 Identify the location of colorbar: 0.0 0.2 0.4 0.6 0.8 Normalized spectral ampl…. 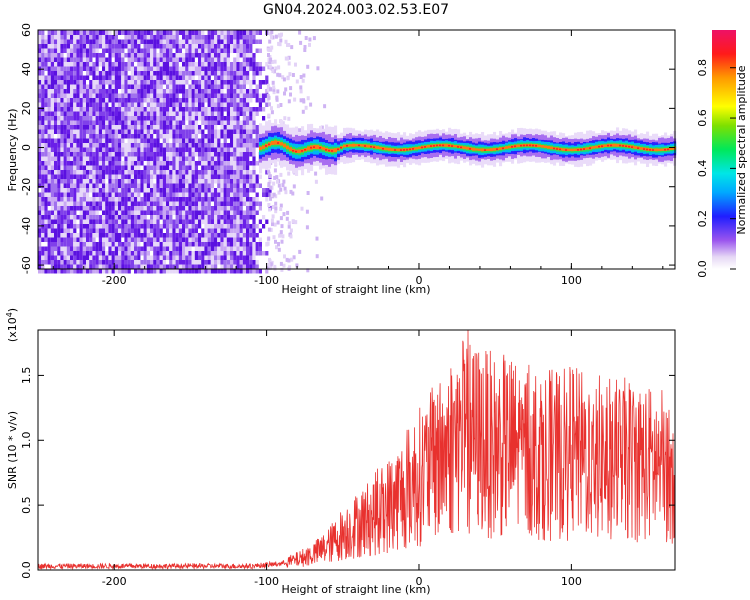
(722, 154).